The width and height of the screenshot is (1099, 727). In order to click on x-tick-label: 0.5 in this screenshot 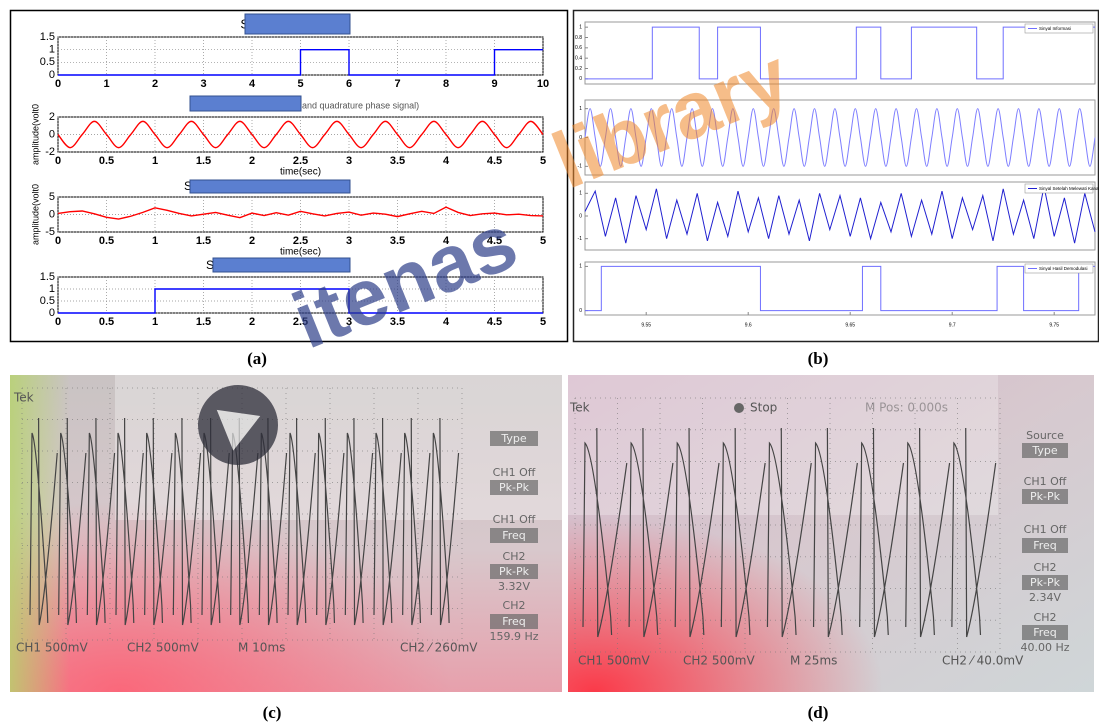, I will do `click(106, 241)`.